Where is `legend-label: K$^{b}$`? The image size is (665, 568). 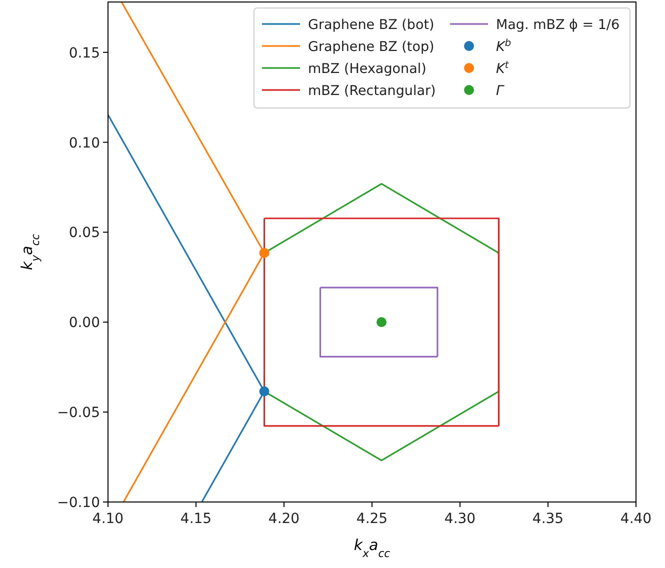
legend-label: K$^{b}$ is located at coordinates (504, 46).